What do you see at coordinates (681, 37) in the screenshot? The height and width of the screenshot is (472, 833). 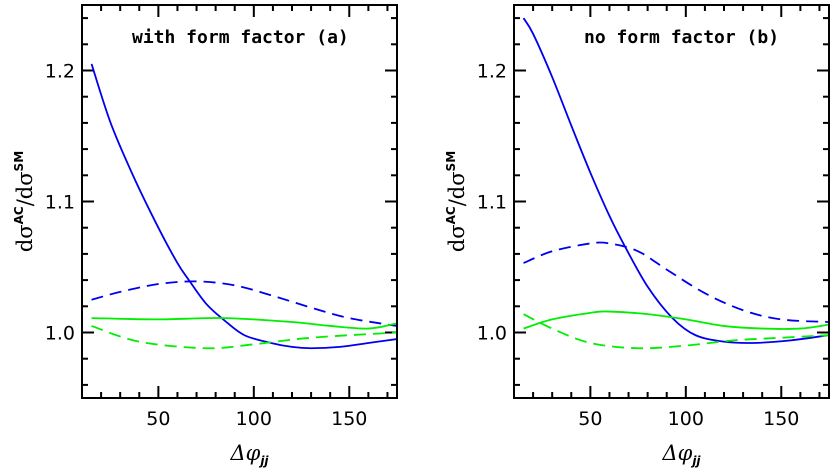 I see `panel-title: no form factor (b)` at bounding box center [681, 37].